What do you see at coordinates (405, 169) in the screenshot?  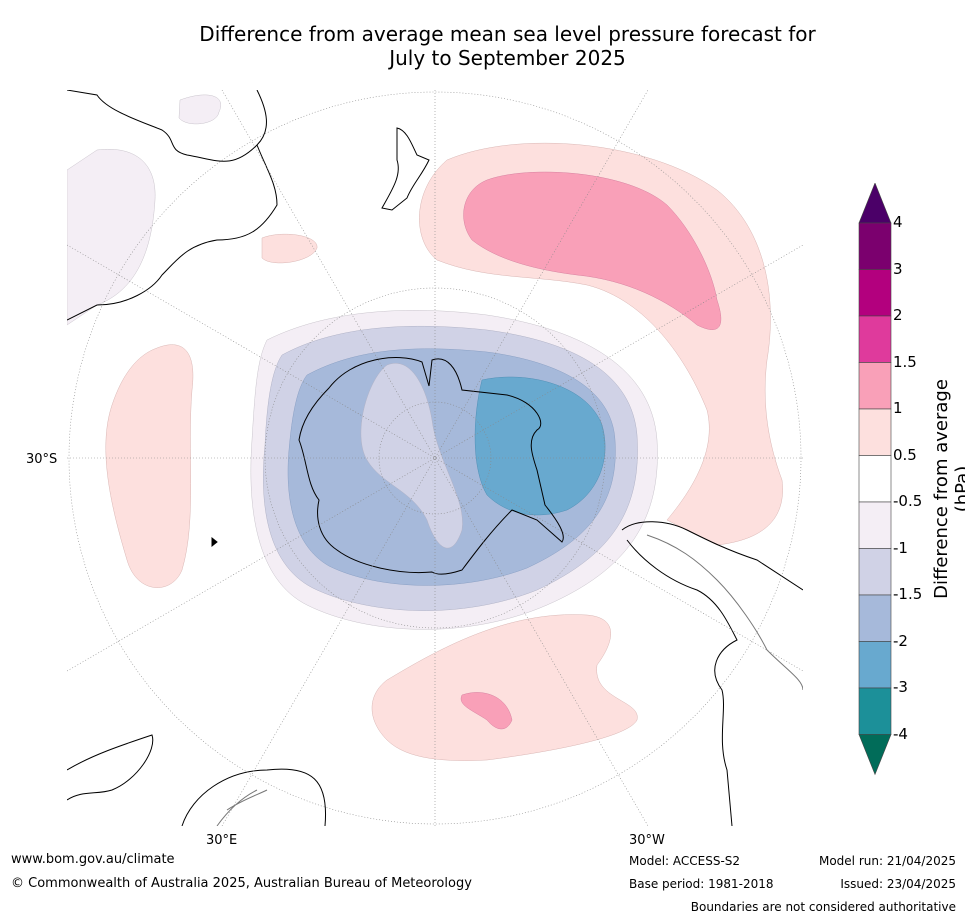 I see `coastline-new-zealand` at bounding box center [405, 169].